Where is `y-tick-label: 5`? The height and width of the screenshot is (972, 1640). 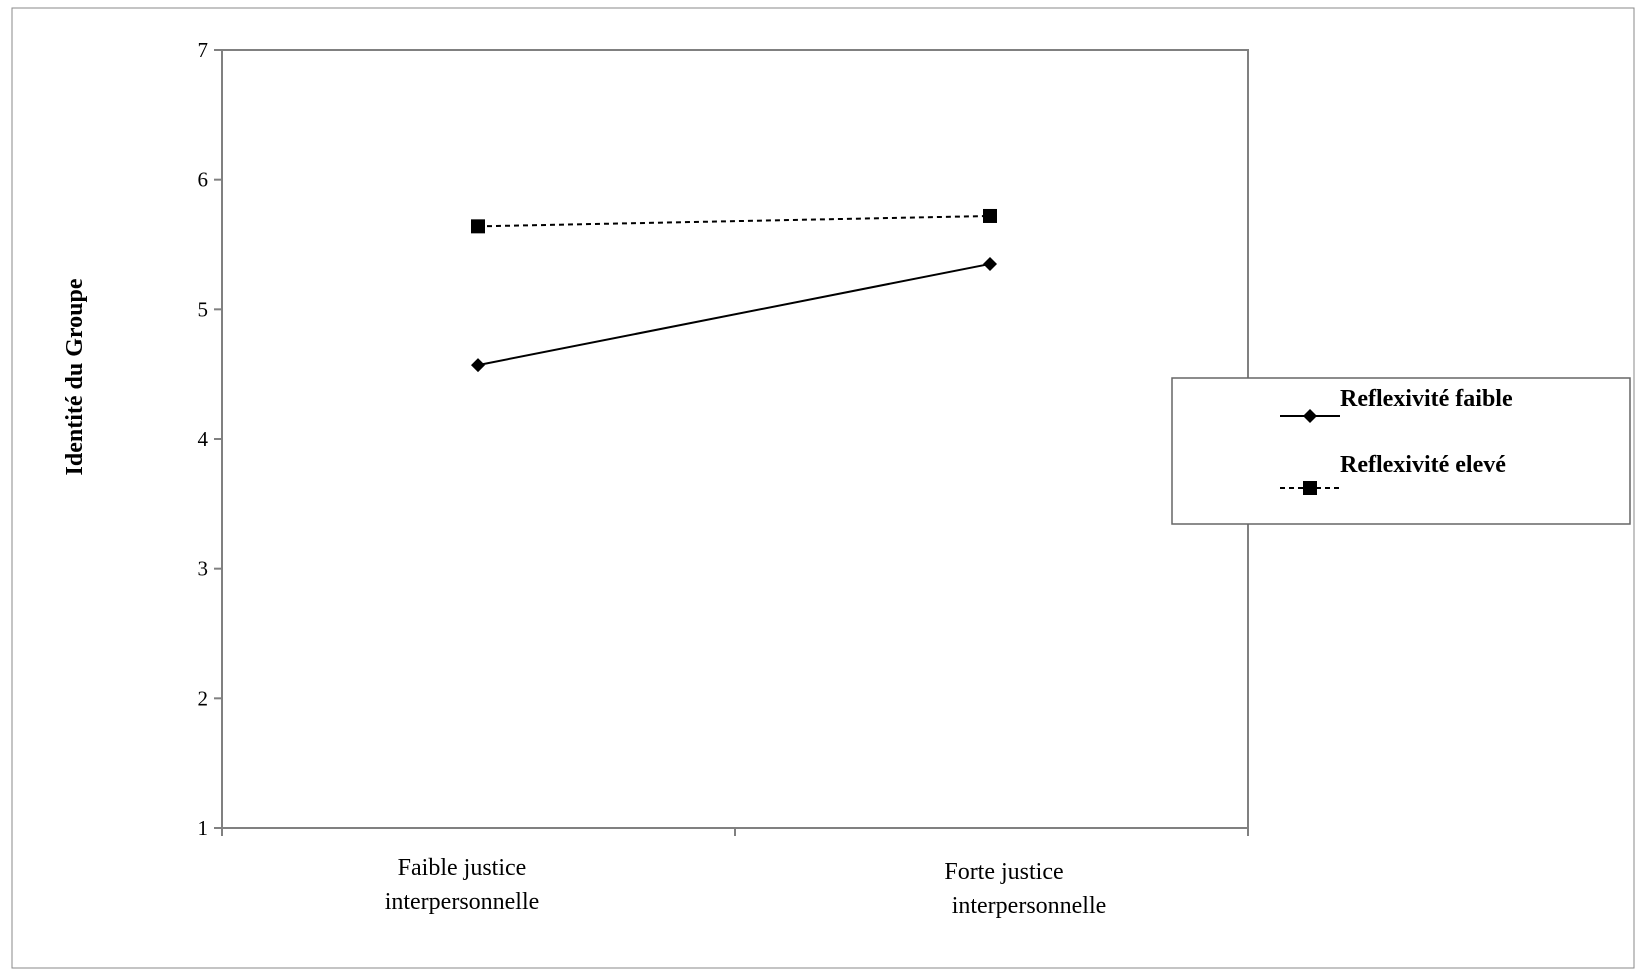 y-tick-label: 5 is located at coordinates (203, 309).